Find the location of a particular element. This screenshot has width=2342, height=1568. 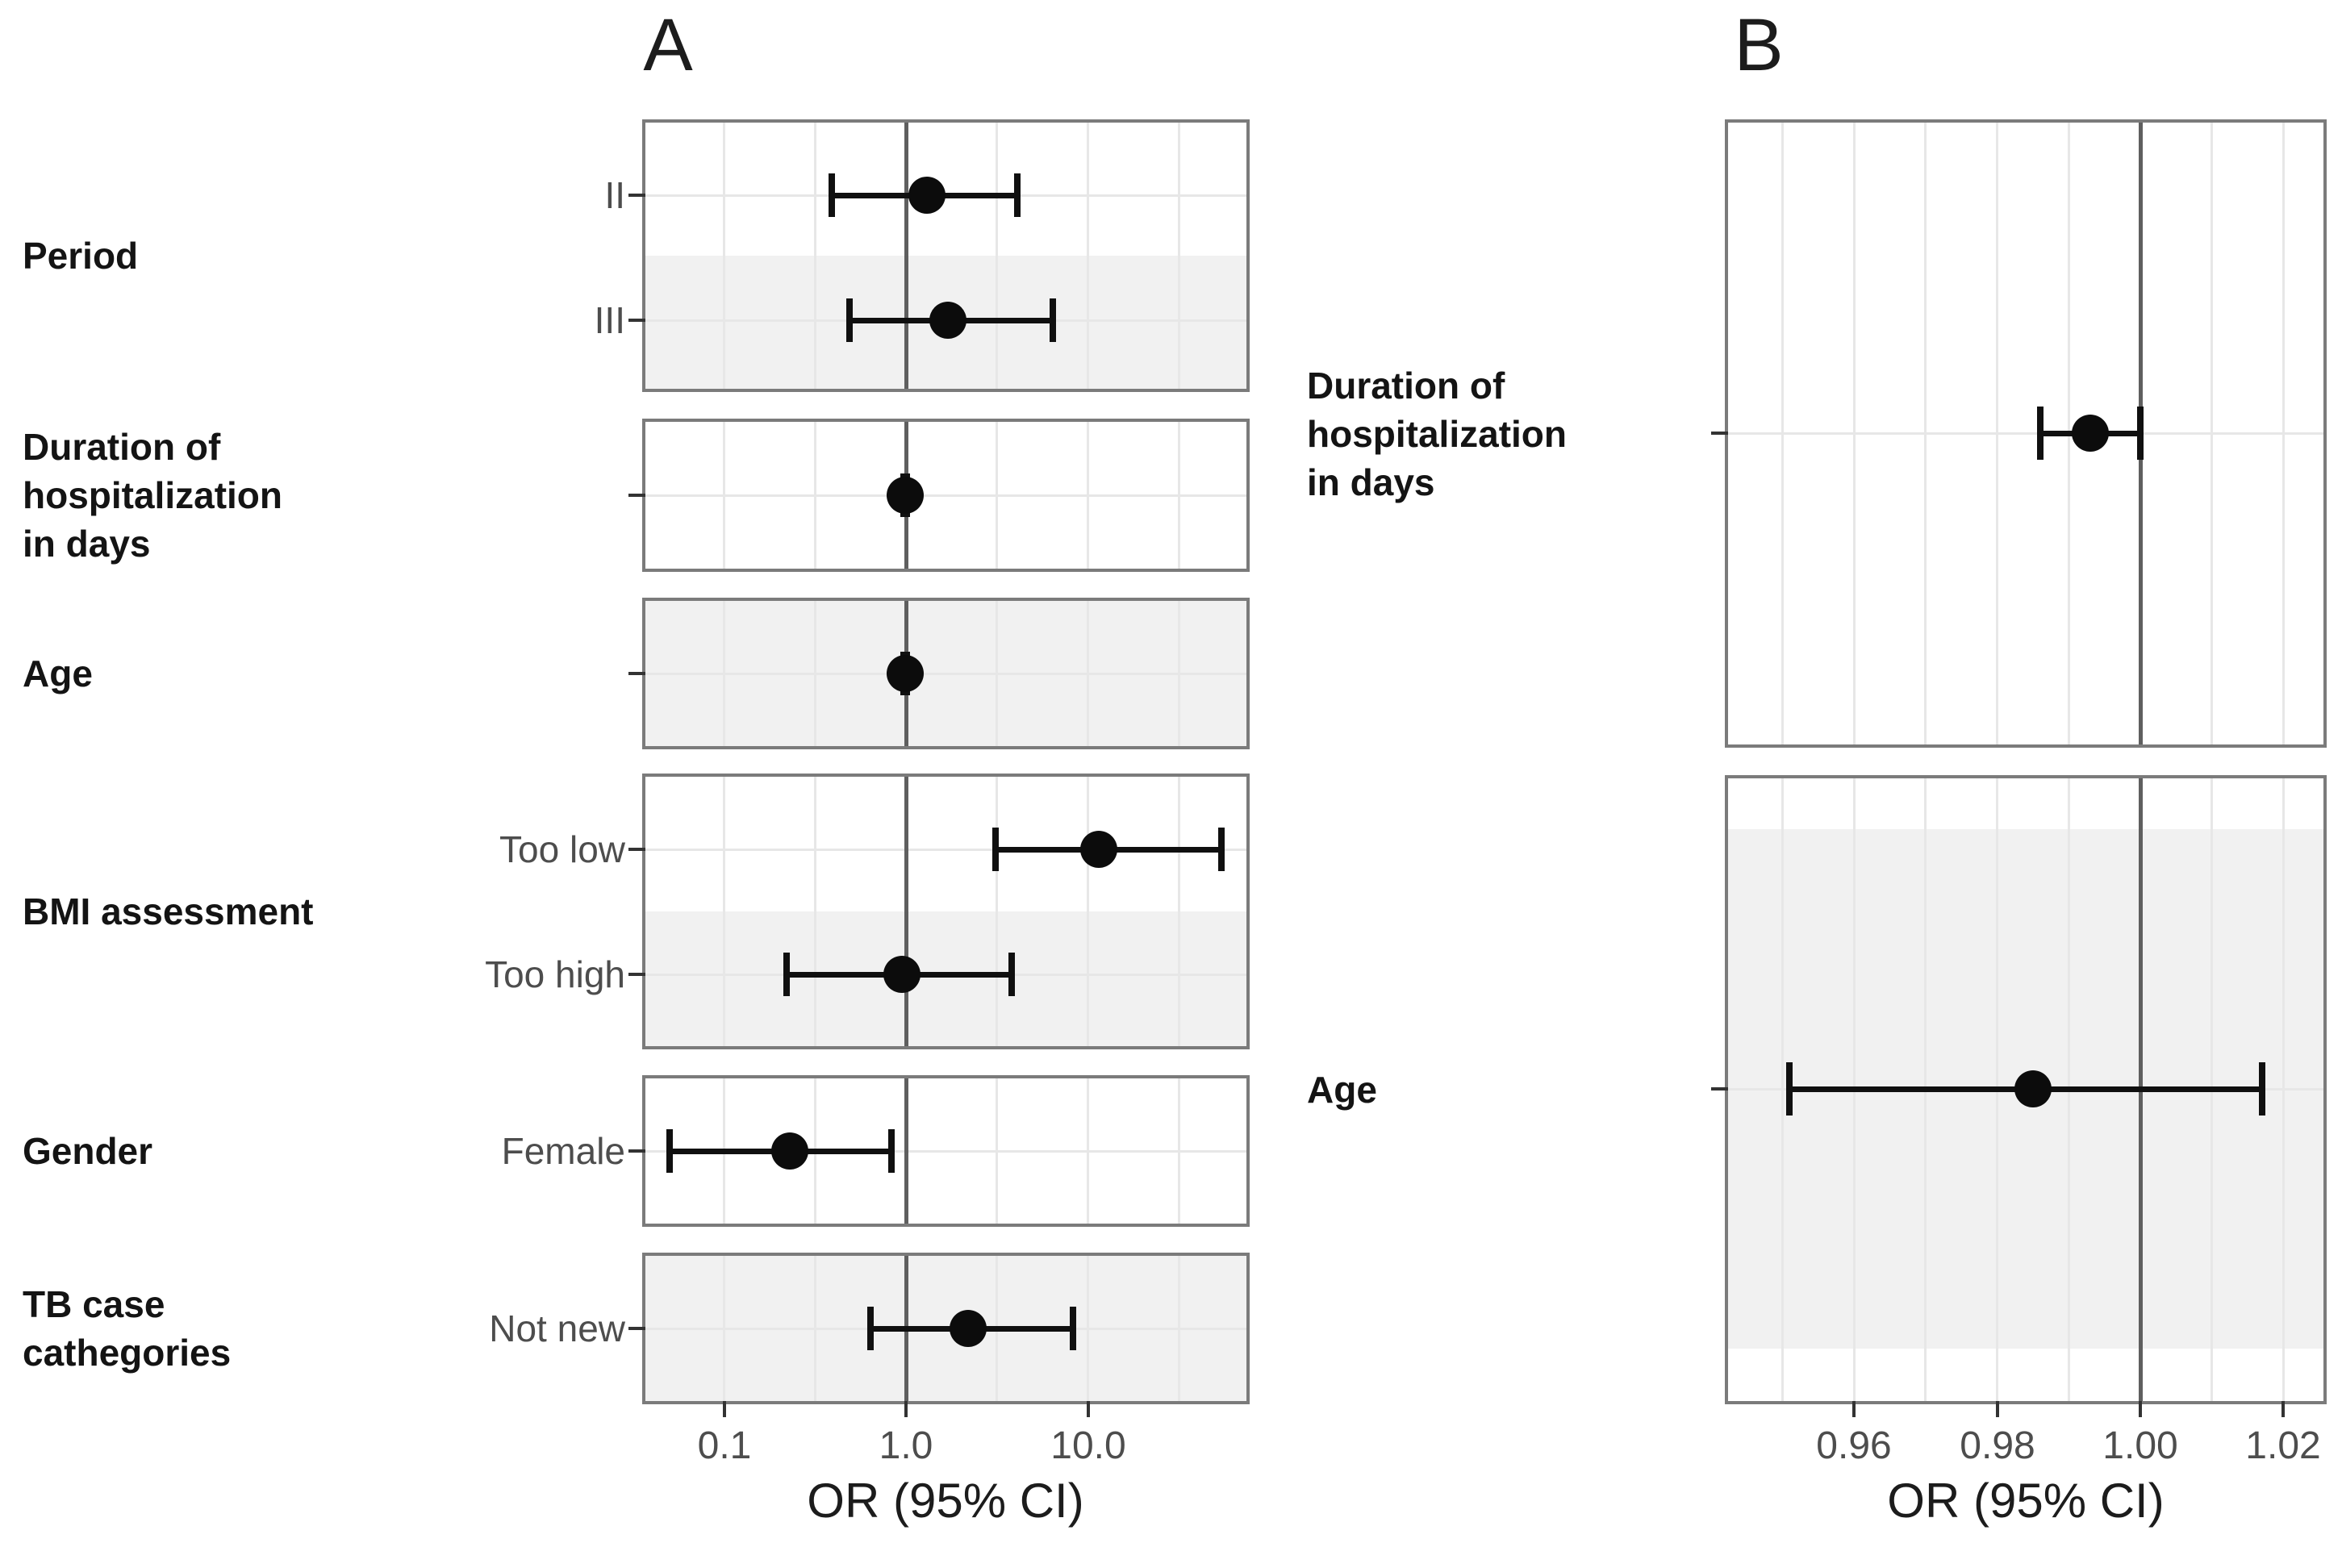

x-axis-title-panel-a: OR (95% CI) is located at coordinates (945, 1501).